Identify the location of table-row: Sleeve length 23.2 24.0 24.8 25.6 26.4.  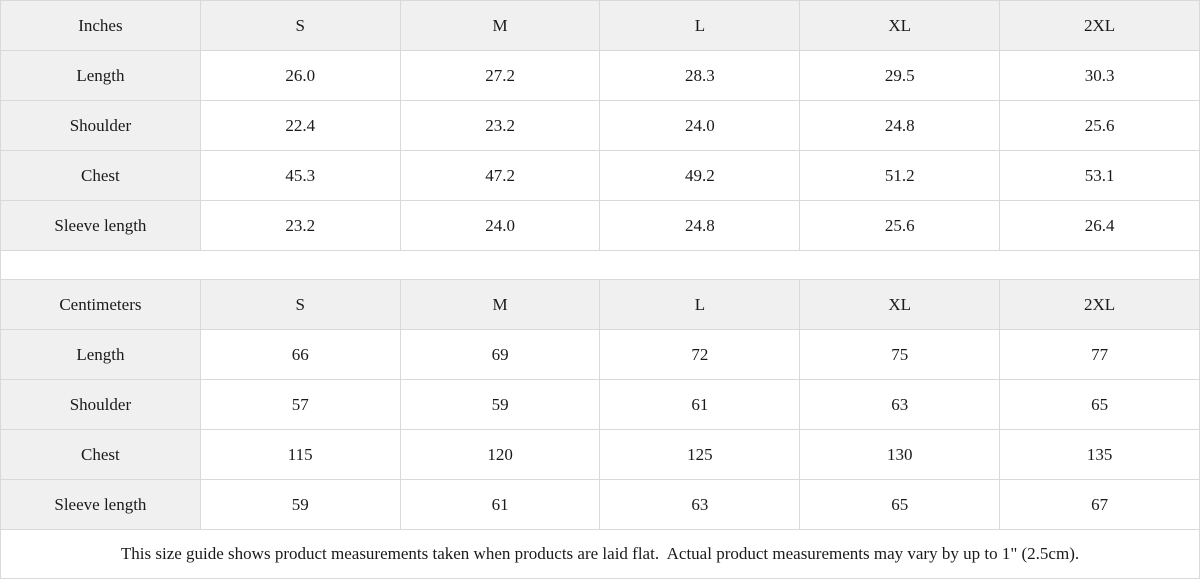
(600, 225).